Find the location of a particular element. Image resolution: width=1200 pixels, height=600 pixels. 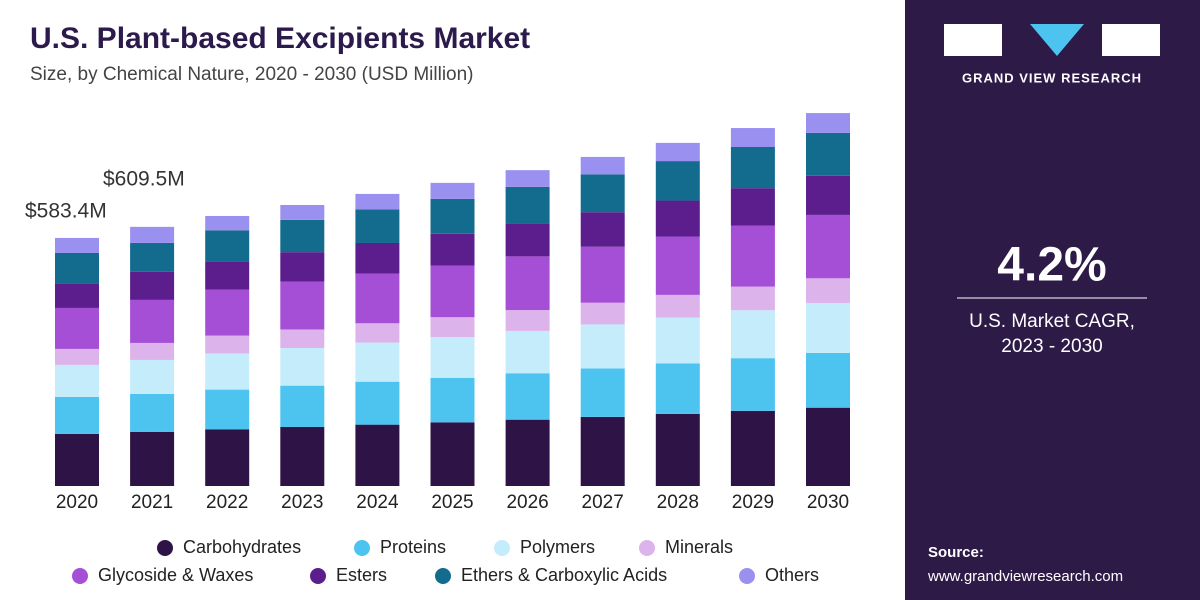

logo-block is located at coordinates (1131, 40).